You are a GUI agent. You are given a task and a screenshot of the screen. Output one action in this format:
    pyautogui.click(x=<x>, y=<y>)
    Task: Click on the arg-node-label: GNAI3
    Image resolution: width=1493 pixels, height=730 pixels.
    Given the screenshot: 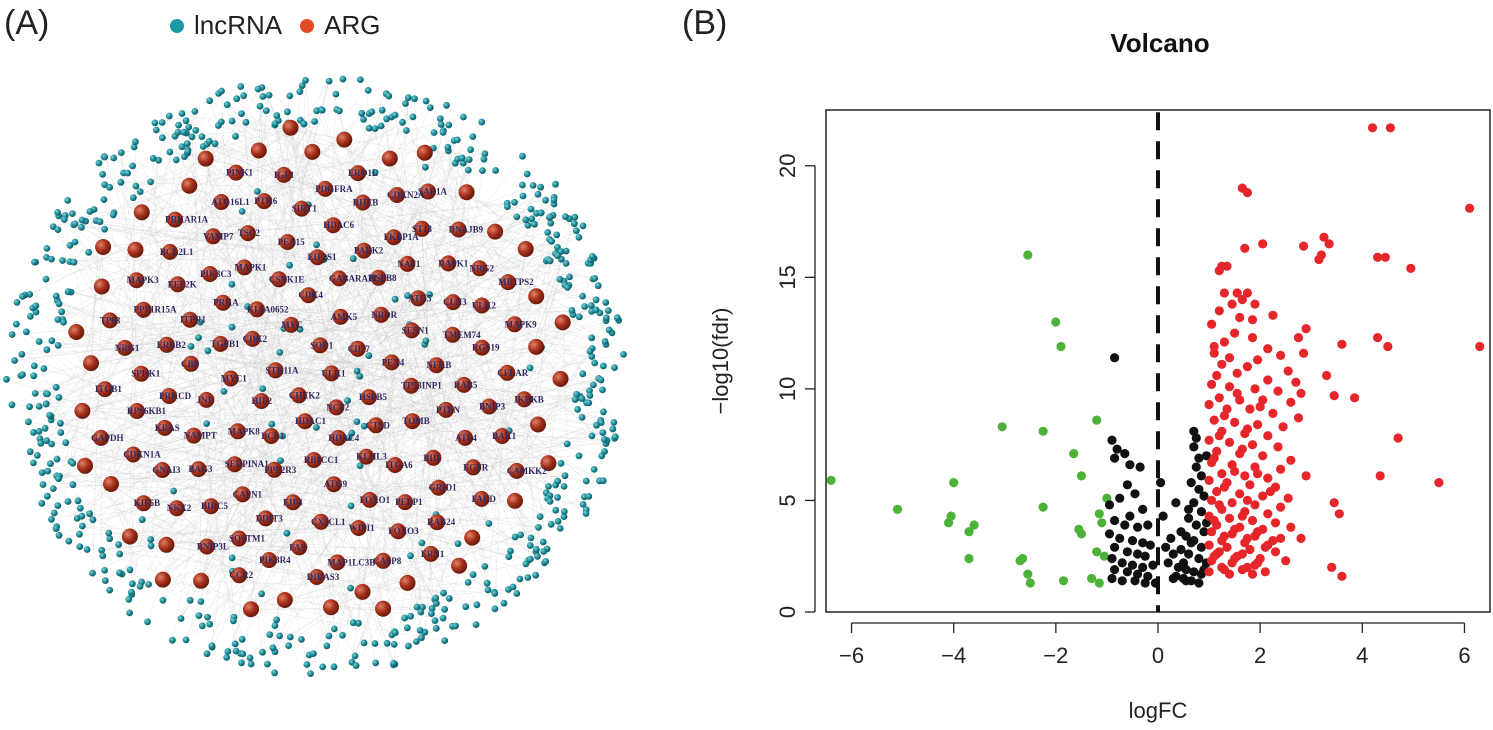 What is the action you would take?
    pyautogui.click(x=166, y=470)
    